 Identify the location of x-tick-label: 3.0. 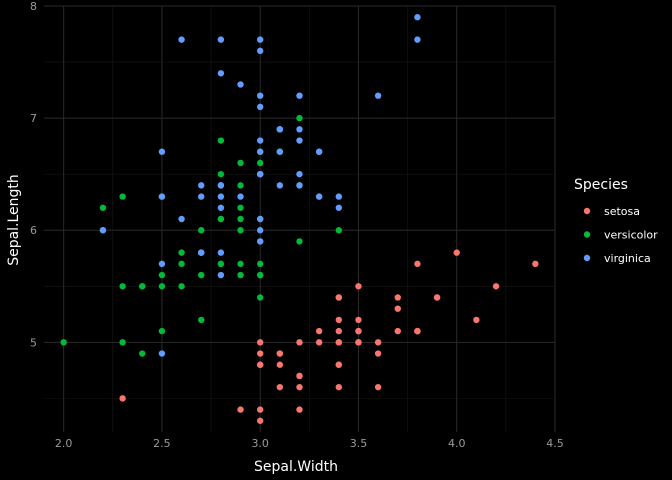
(260, 443).